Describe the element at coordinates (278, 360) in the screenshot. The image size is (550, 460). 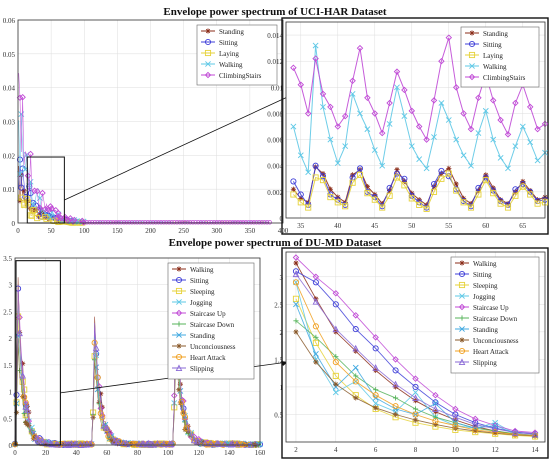
I see `du-zoom-ytick-label: 1.5` at that location.